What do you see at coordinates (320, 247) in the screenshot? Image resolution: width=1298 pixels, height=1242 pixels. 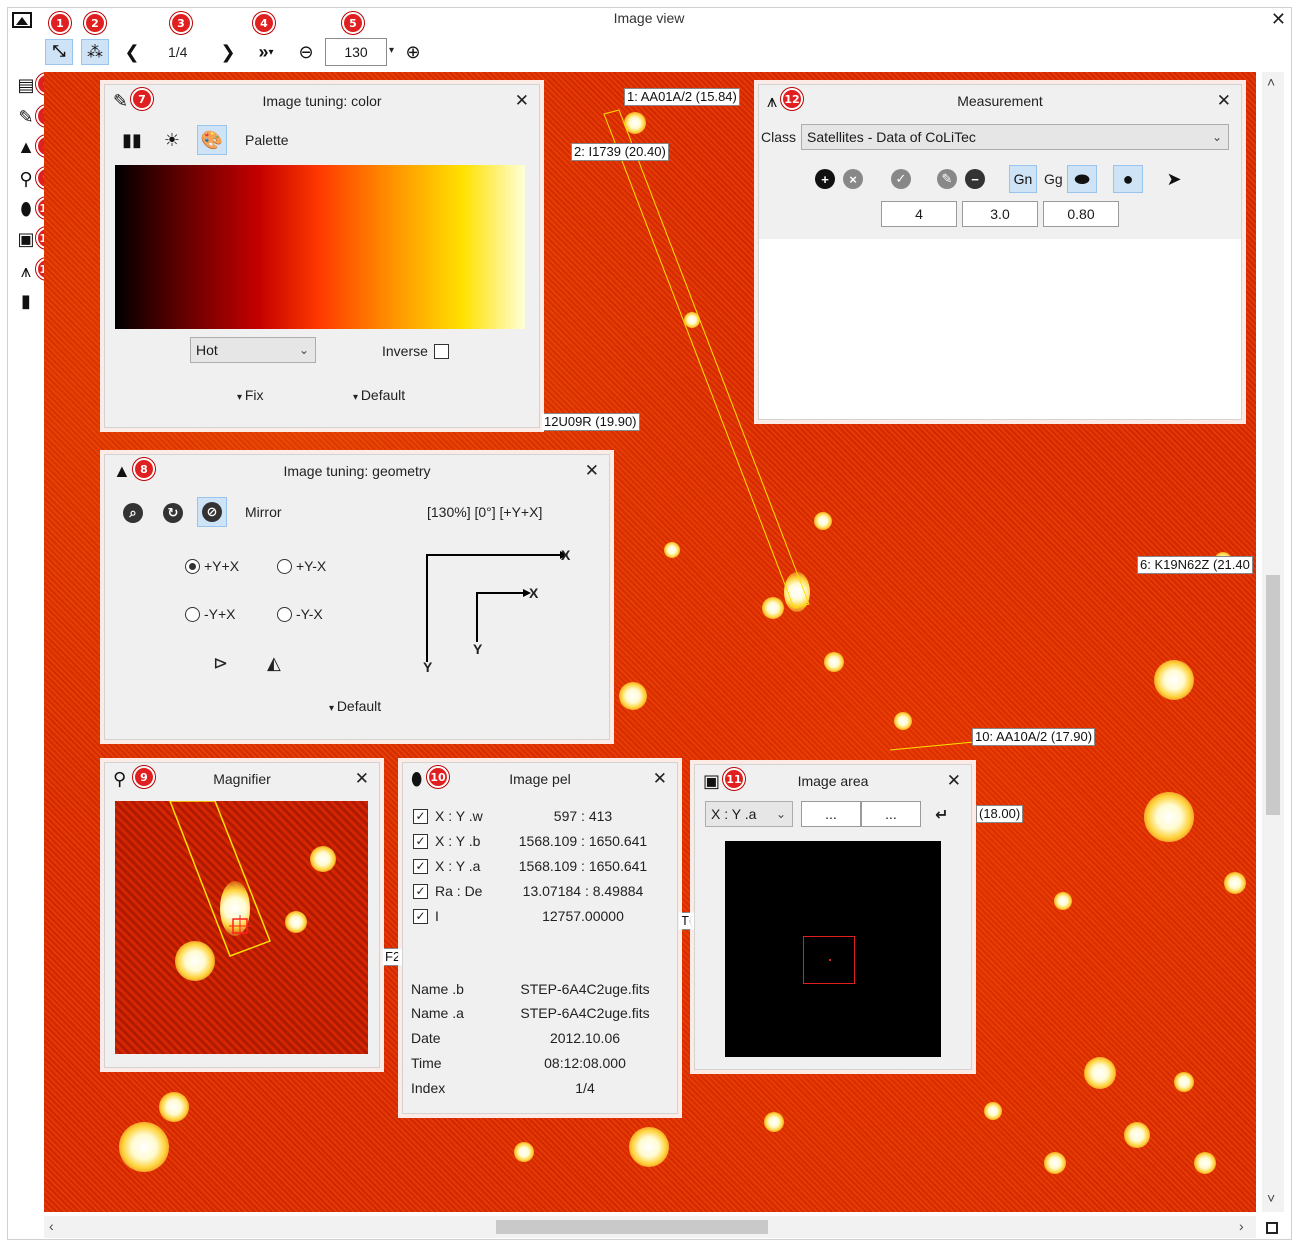 I see `palette-gradient-preview` at bounding box center [320, 247].